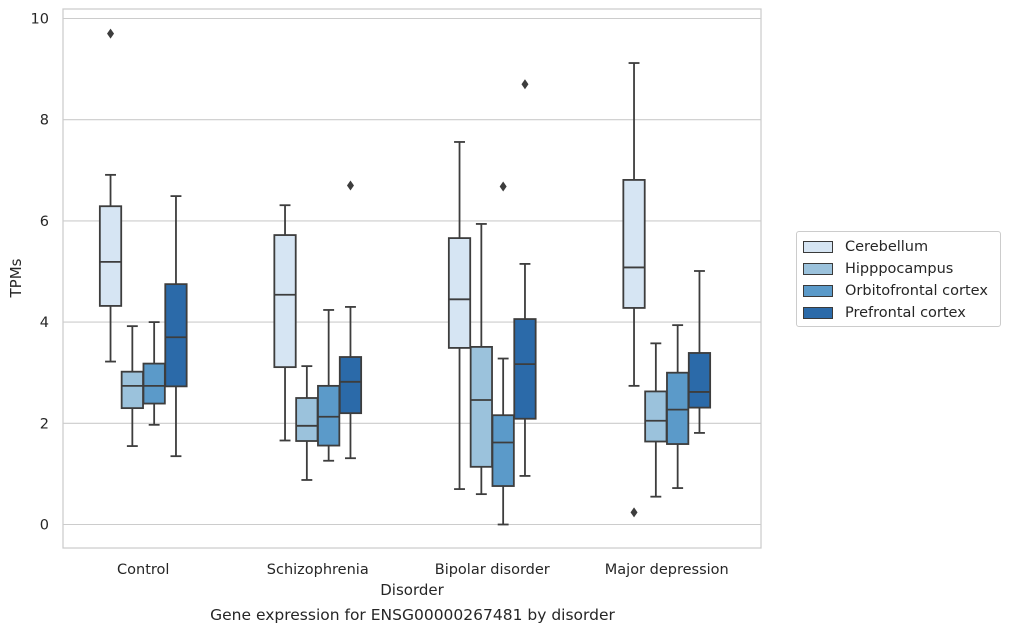 The width and height of the screenshot is (1013, 634). Describe the element at coordinates (916, 291) in the screenshot. I see `legend-label: Orbitofrontal cortex` at that location.